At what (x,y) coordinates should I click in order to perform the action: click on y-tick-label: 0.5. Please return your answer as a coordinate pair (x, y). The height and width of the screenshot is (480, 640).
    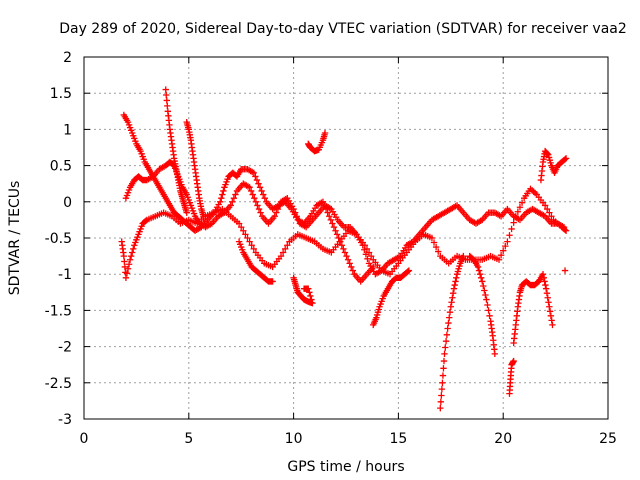
    Looking at the image, I should click on (61, 167).